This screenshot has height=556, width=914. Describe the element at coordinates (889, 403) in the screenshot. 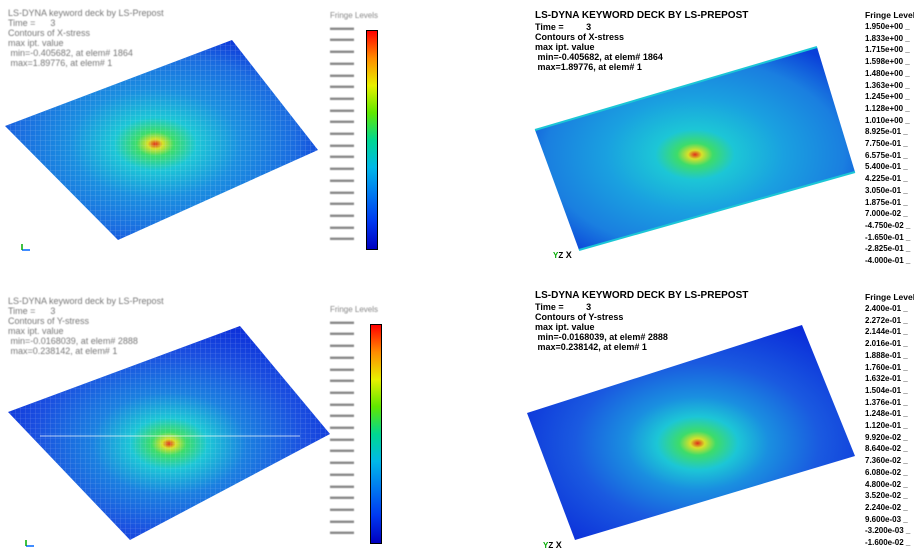

I see `legend-value: 1.376e-01` at that location.